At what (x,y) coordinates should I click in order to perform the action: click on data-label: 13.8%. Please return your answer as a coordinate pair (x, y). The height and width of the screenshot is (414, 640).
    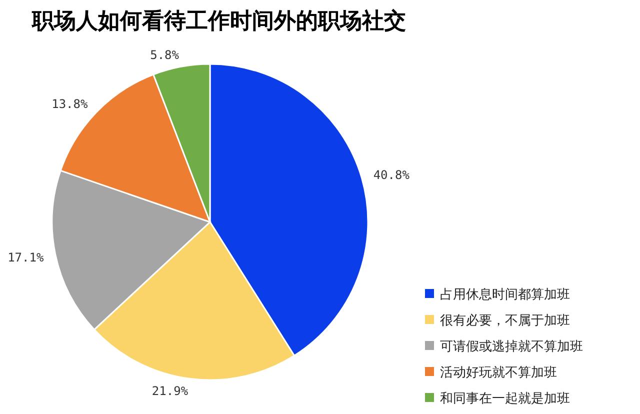
    Looking at the image, I should click on (70, 104).